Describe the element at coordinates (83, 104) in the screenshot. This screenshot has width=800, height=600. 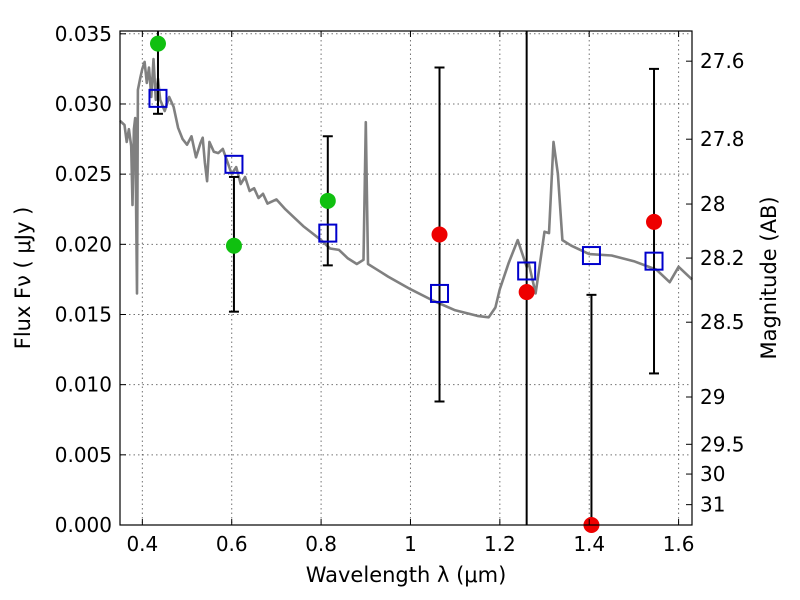
I see `y-tick-label: 0.030` at that location.